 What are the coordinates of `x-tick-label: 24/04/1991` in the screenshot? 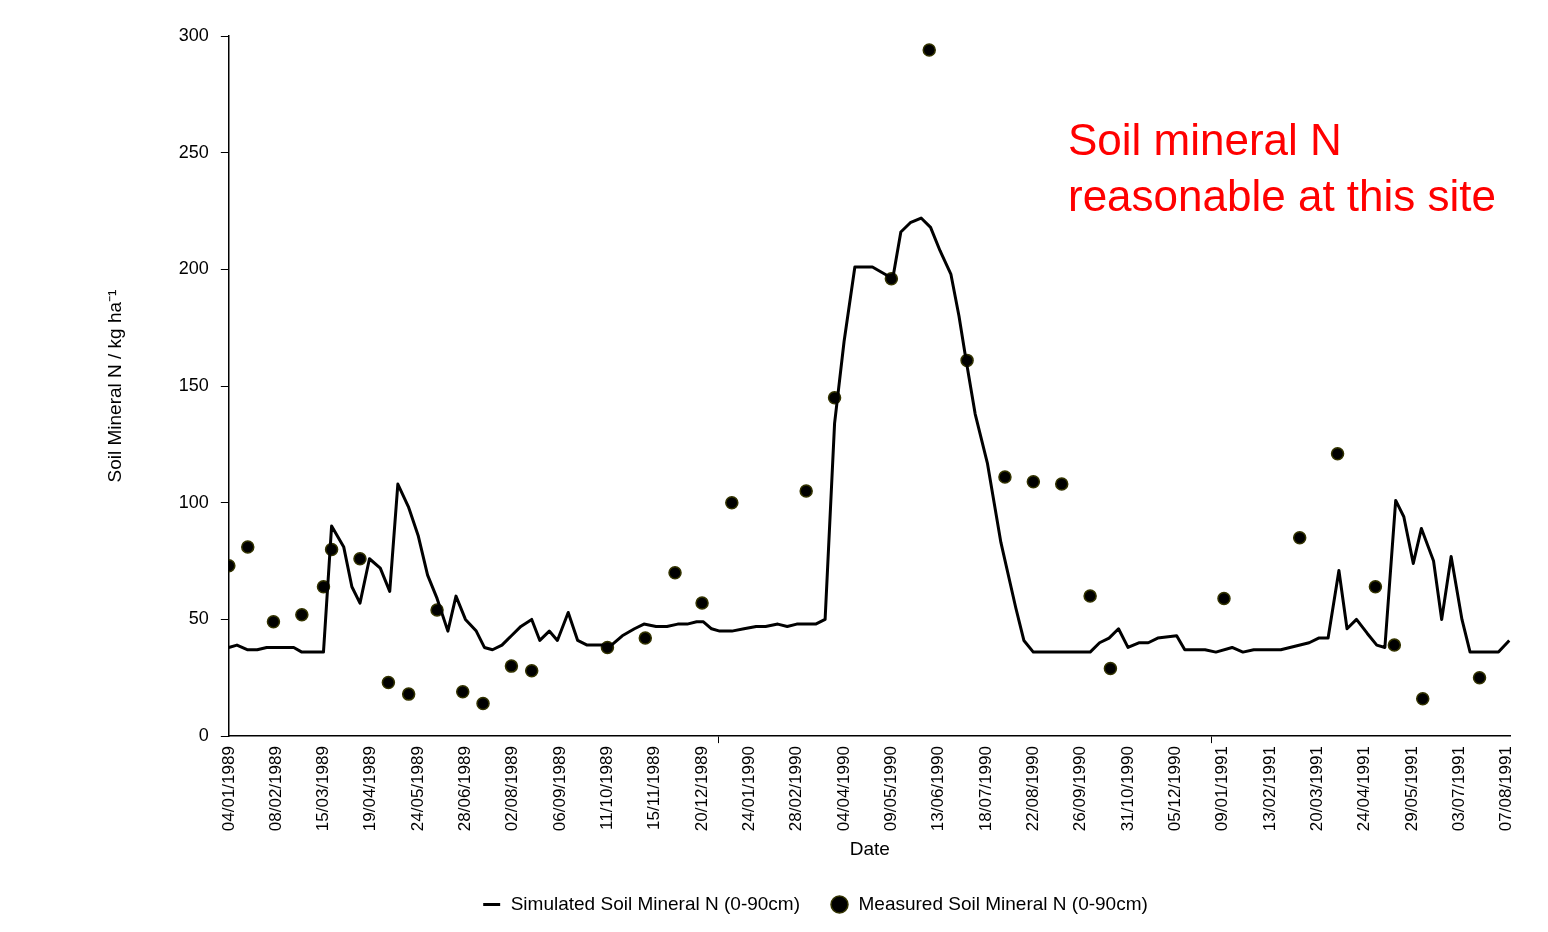 It's located at (1364, 789).